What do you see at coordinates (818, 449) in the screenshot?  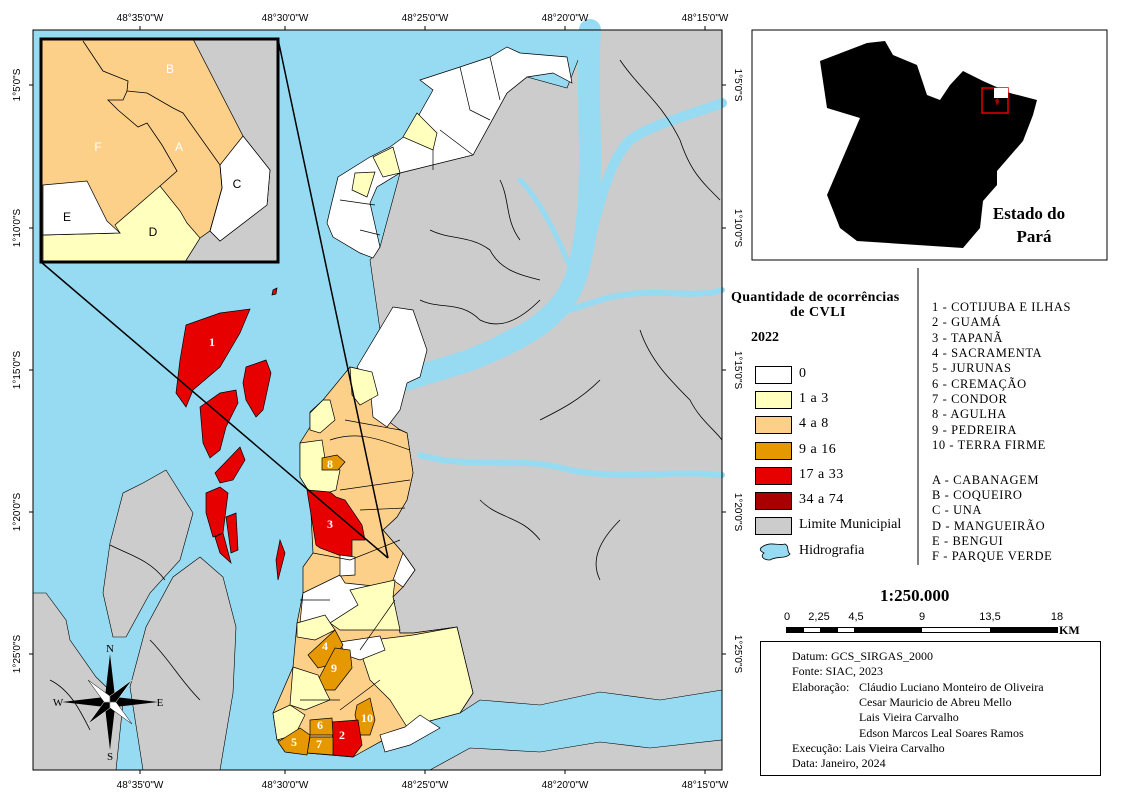 I see `legend-label: 9 a 16` at bounding box center [818, 449].